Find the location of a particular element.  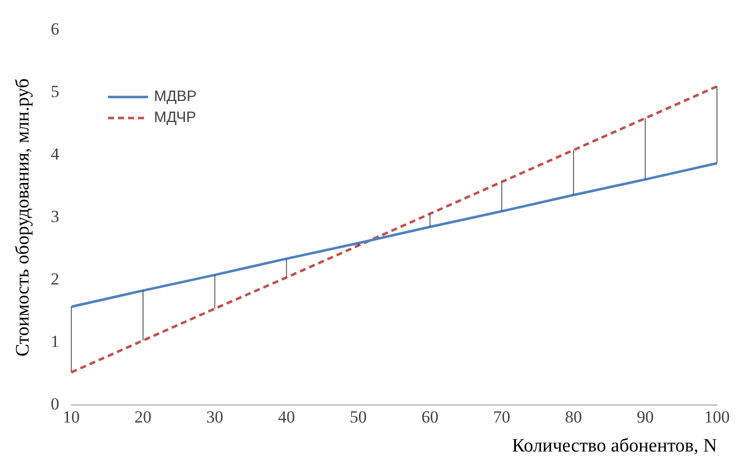

x-tick-label: 60 is located at coordinates (430, 416).